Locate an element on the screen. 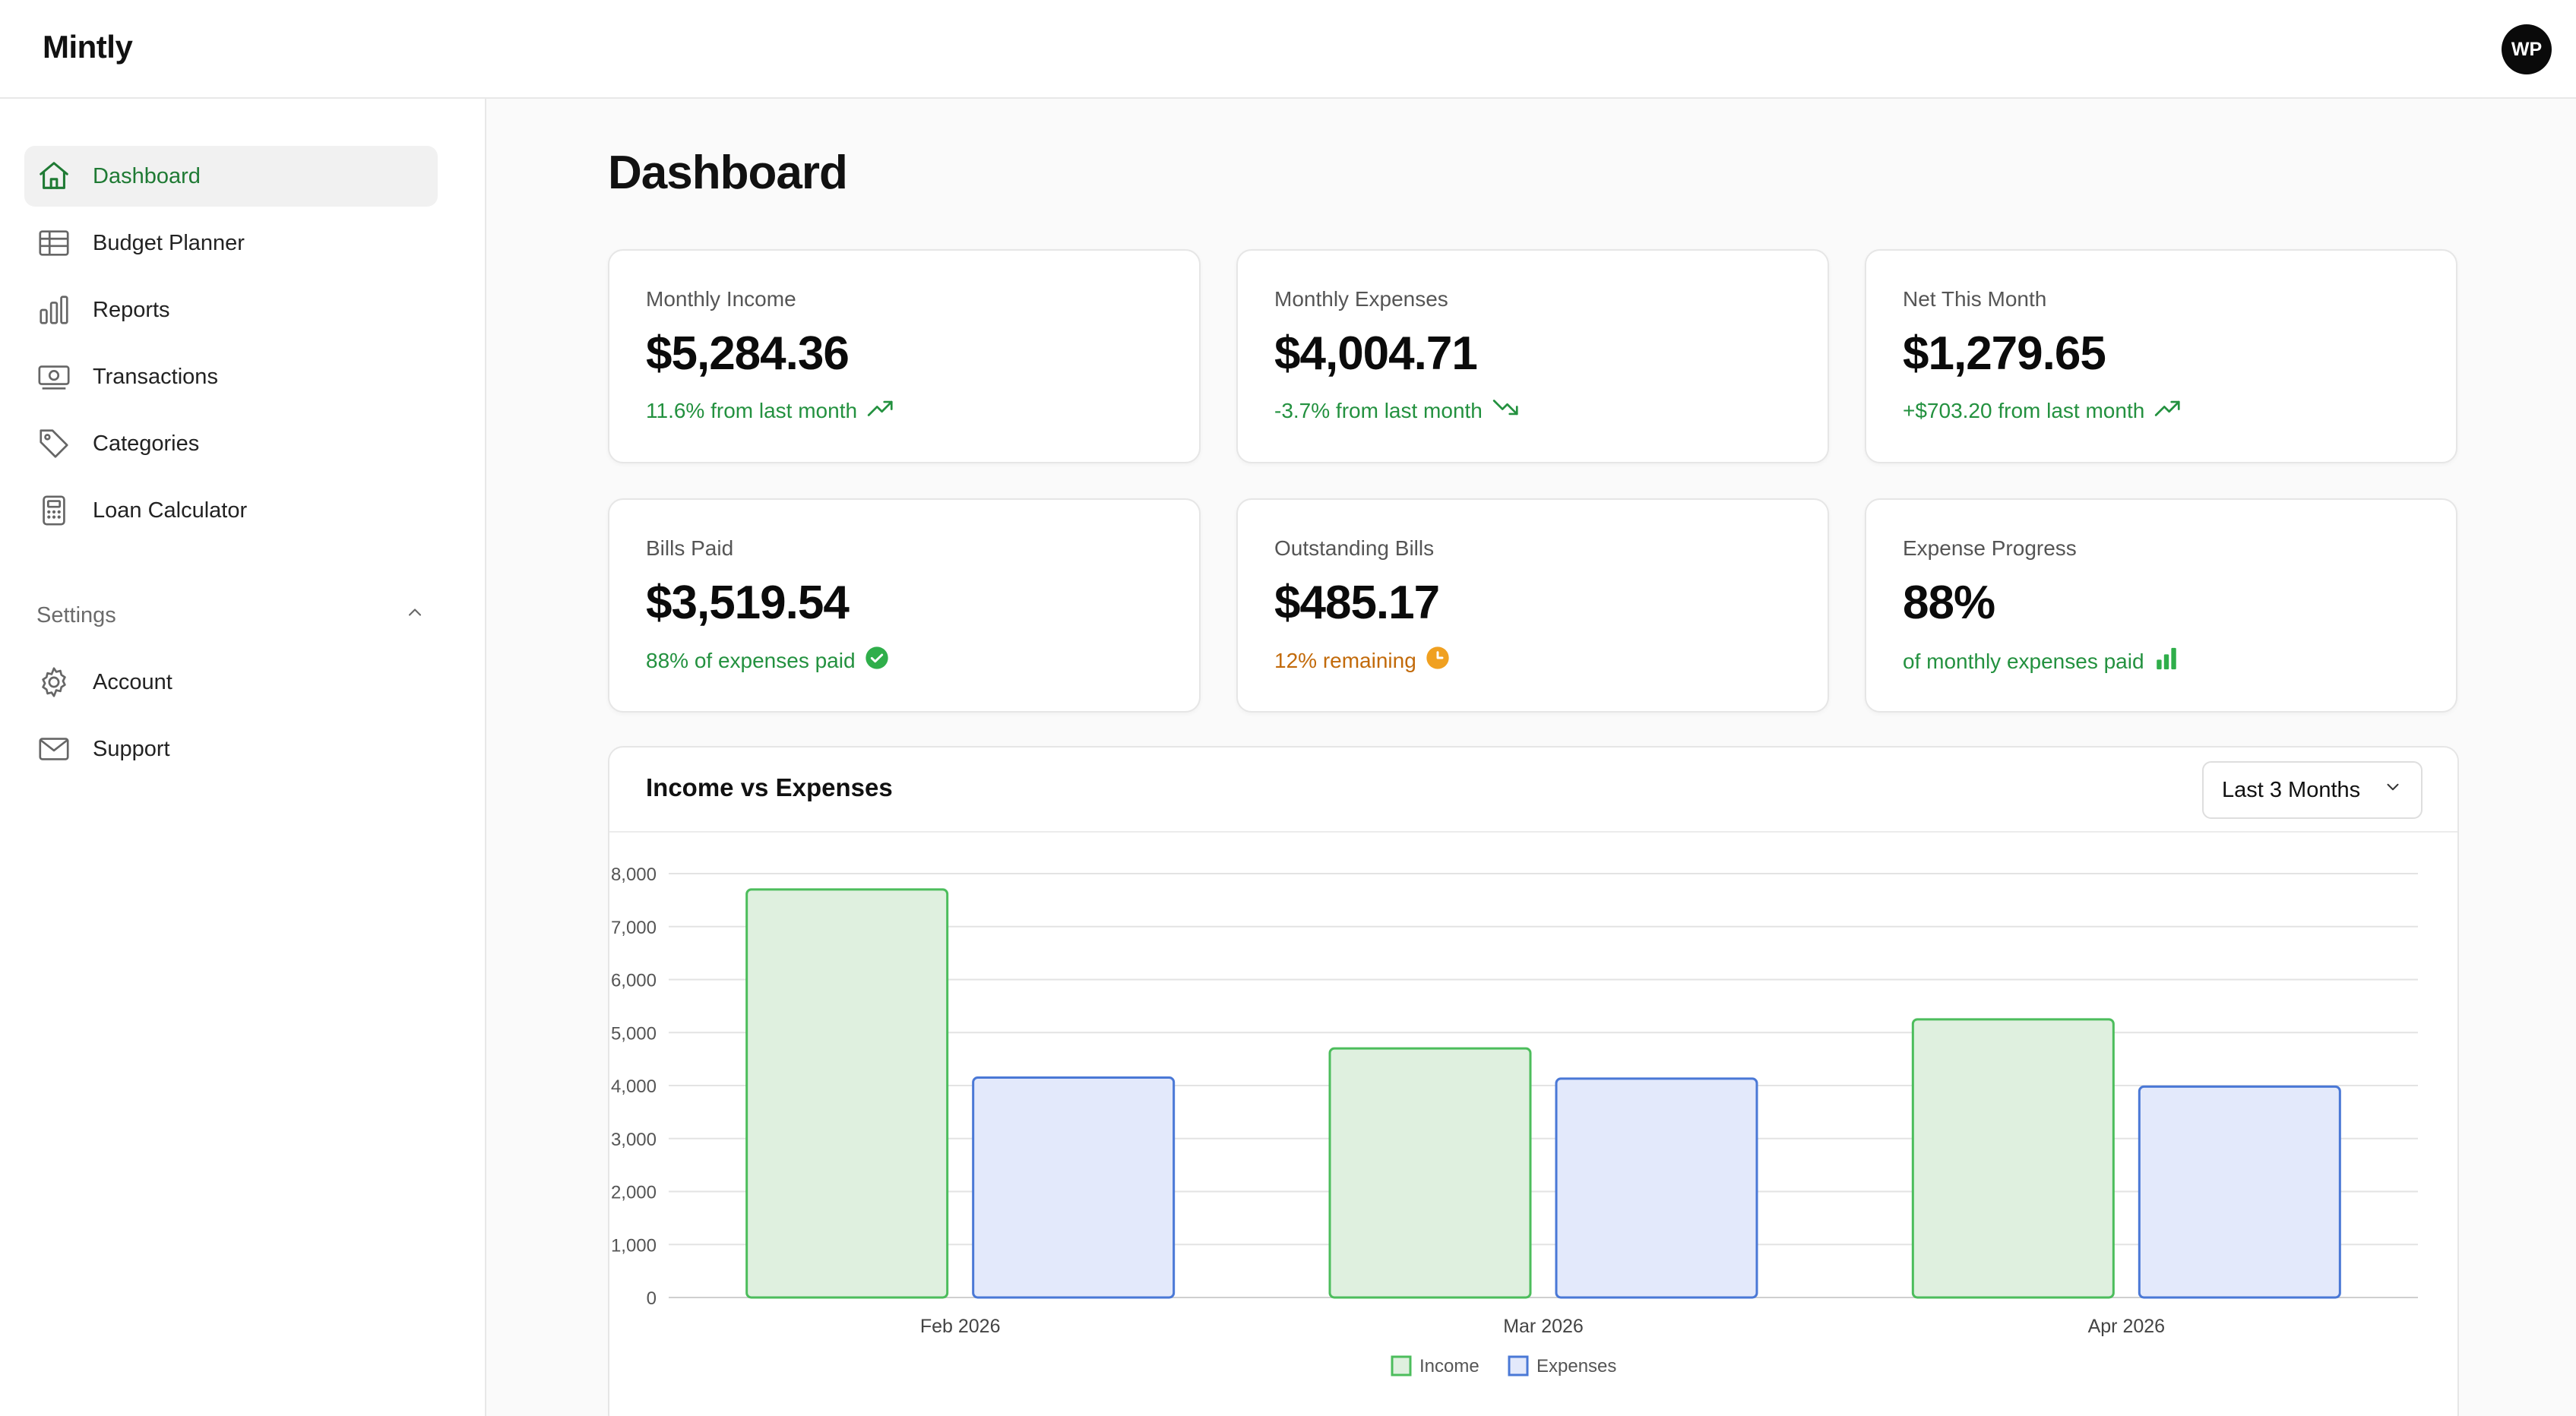  chart-header: Income vs Expenses Last 3 Months is located at coordinates (1533, 790).